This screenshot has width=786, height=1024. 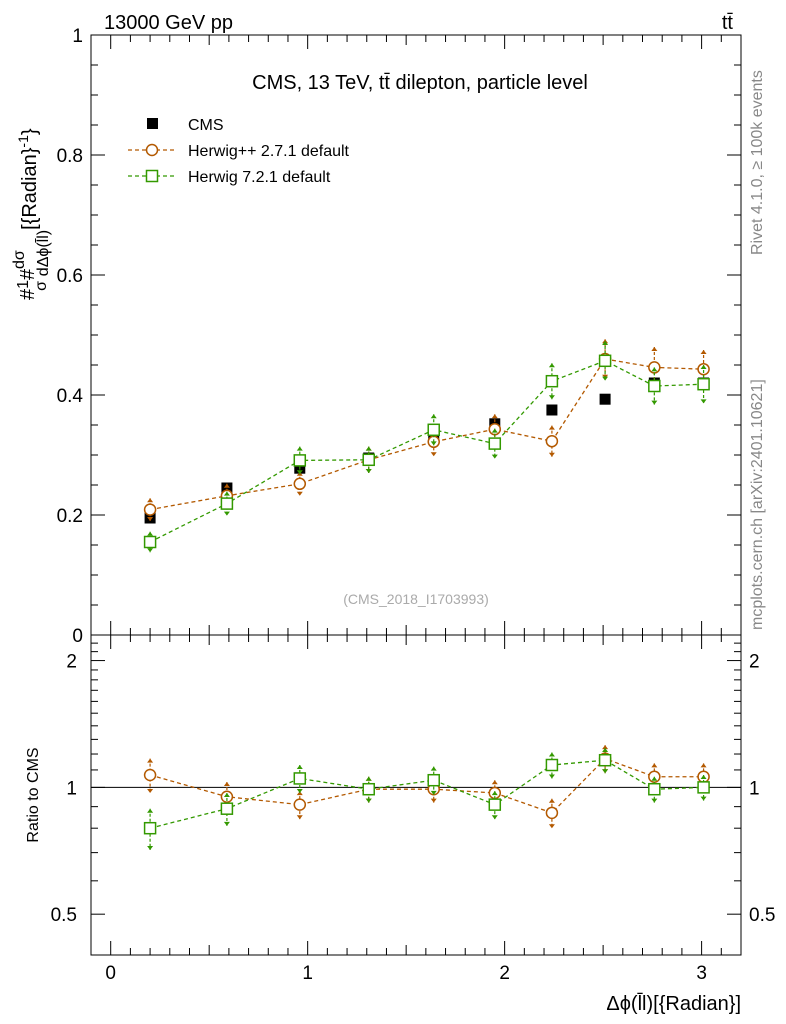 What do you see at coordinates (41, 286) in the screenshot?
I see `ylabel-frac1-den: σ` at bounding box center [41, 286].